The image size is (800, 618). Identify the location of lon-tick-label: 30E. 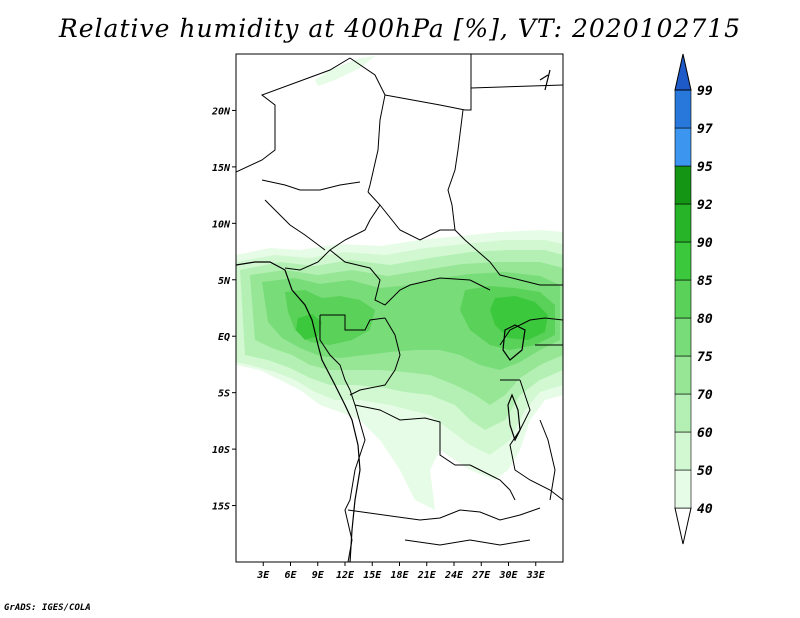
(508, 575).